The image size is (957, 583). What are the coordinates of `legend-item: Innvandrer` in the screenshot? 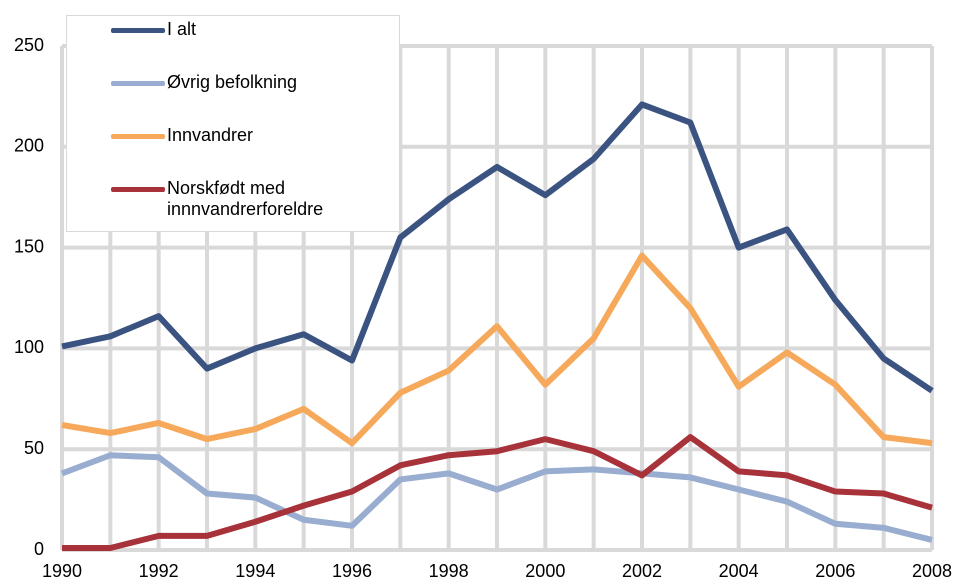 It's located at (239, 135).